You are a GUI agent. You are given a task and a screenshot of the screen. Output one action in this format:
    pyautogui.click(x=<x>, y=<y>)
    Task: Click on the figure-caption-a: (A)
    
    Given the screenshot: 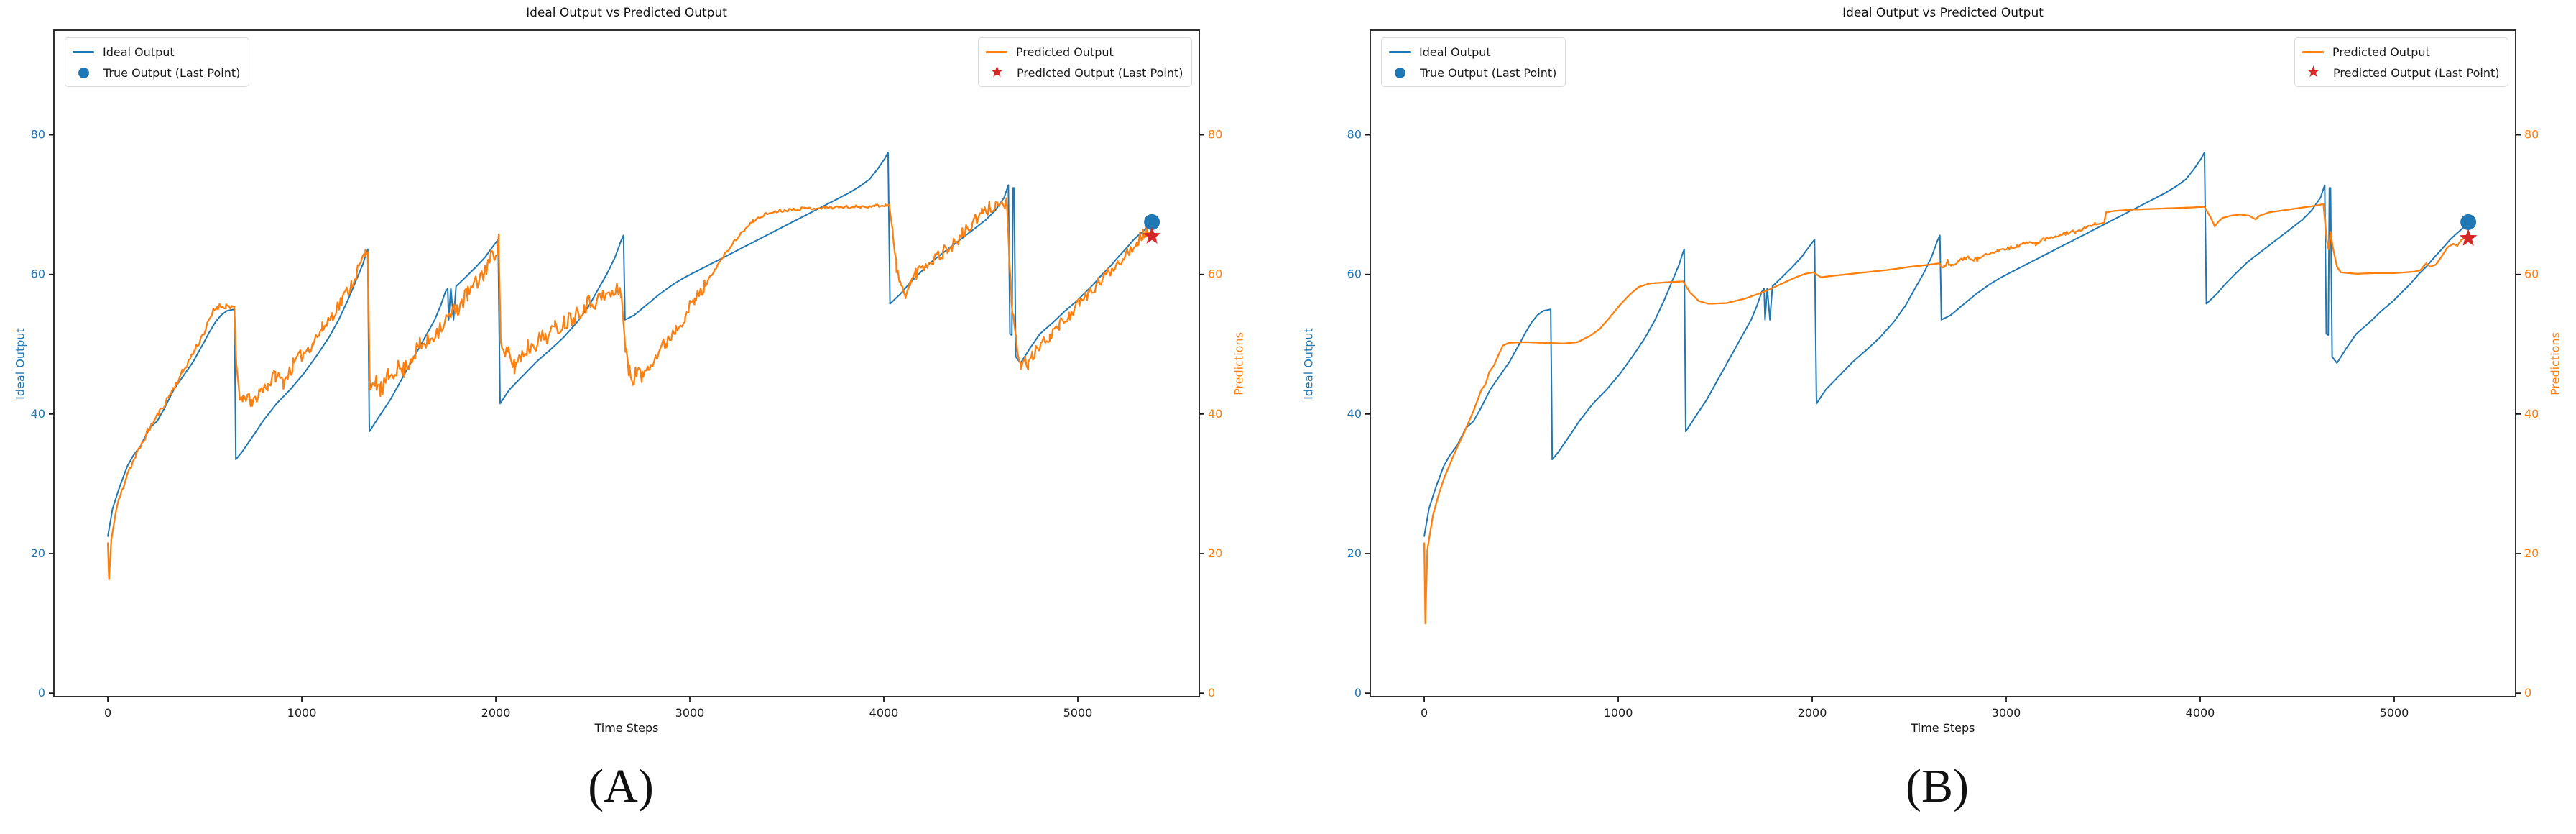 What is the action you would take?
    pyautogui.click(x=621, y=786)
    